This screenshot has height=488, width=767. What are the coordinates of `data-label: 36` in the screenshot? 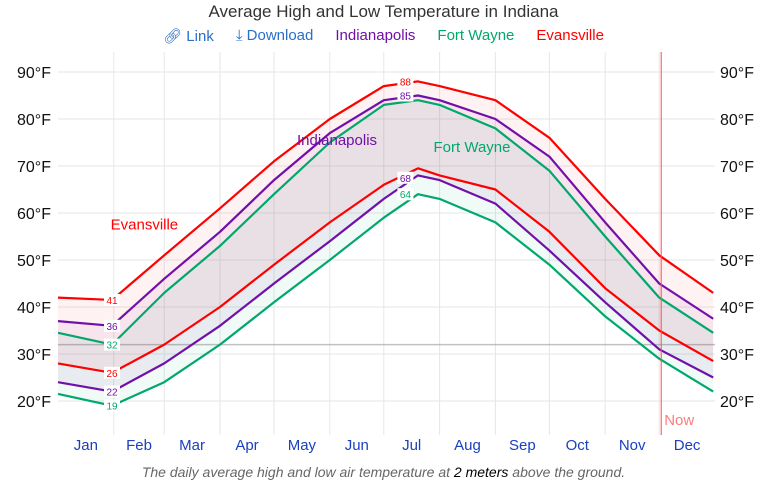 It's located at (112, 327).